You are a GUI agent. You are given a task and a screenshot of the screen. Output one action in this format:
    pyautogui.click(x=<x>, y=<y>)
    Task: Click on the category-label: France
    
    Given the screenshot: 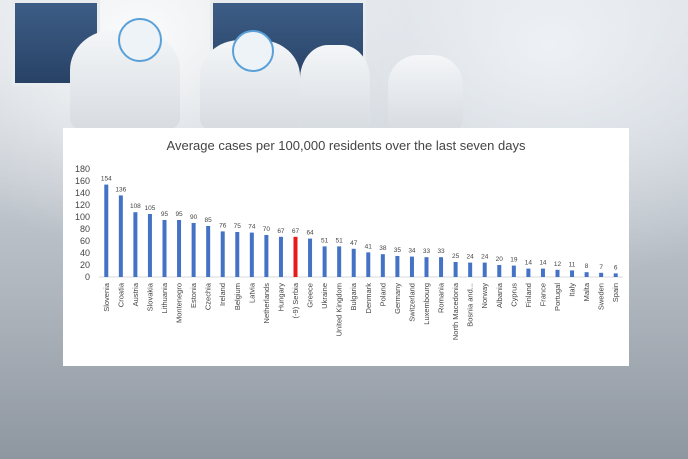 What is the action you would take?
    pyautogui.click(x=542, y=294)
    